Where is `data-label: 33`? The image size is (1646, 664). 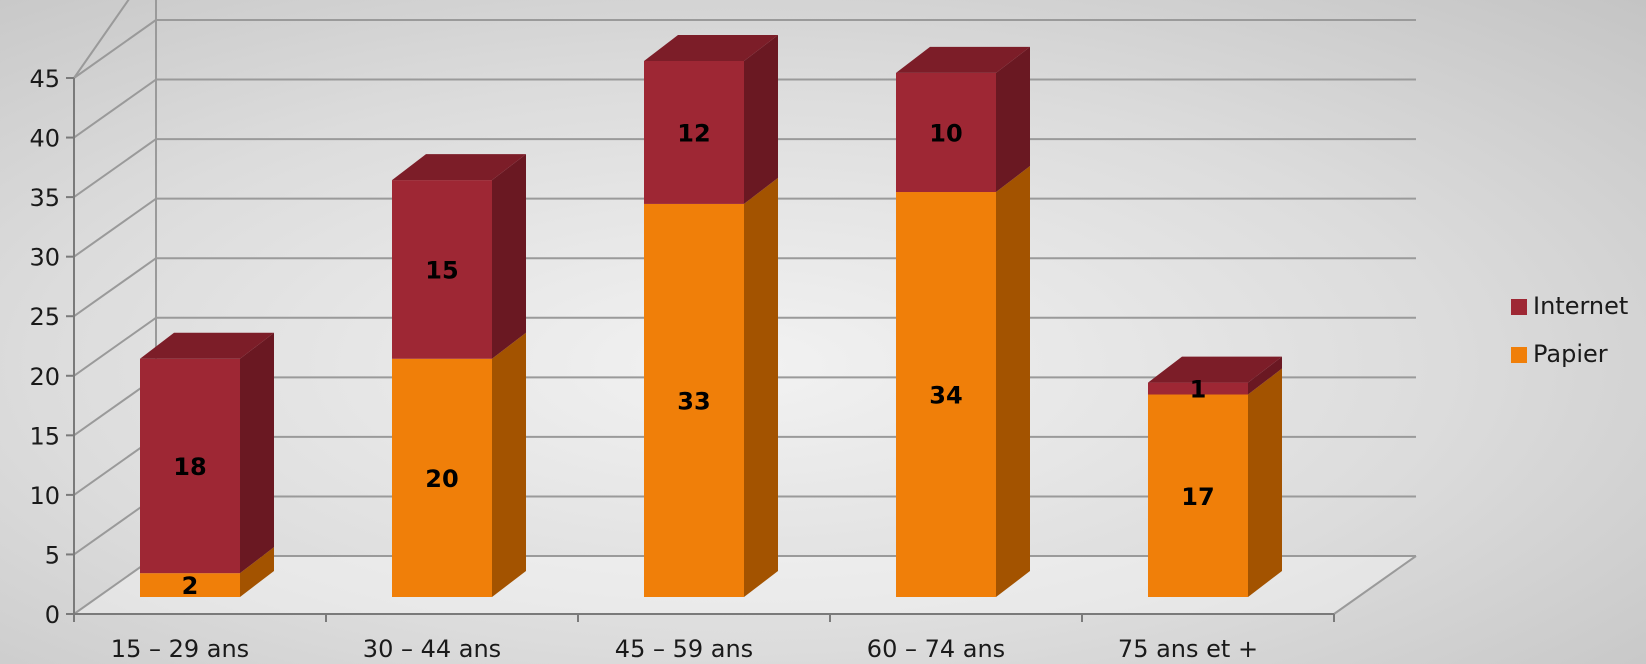 data-label: 33 is located at coordinates (693, 401).